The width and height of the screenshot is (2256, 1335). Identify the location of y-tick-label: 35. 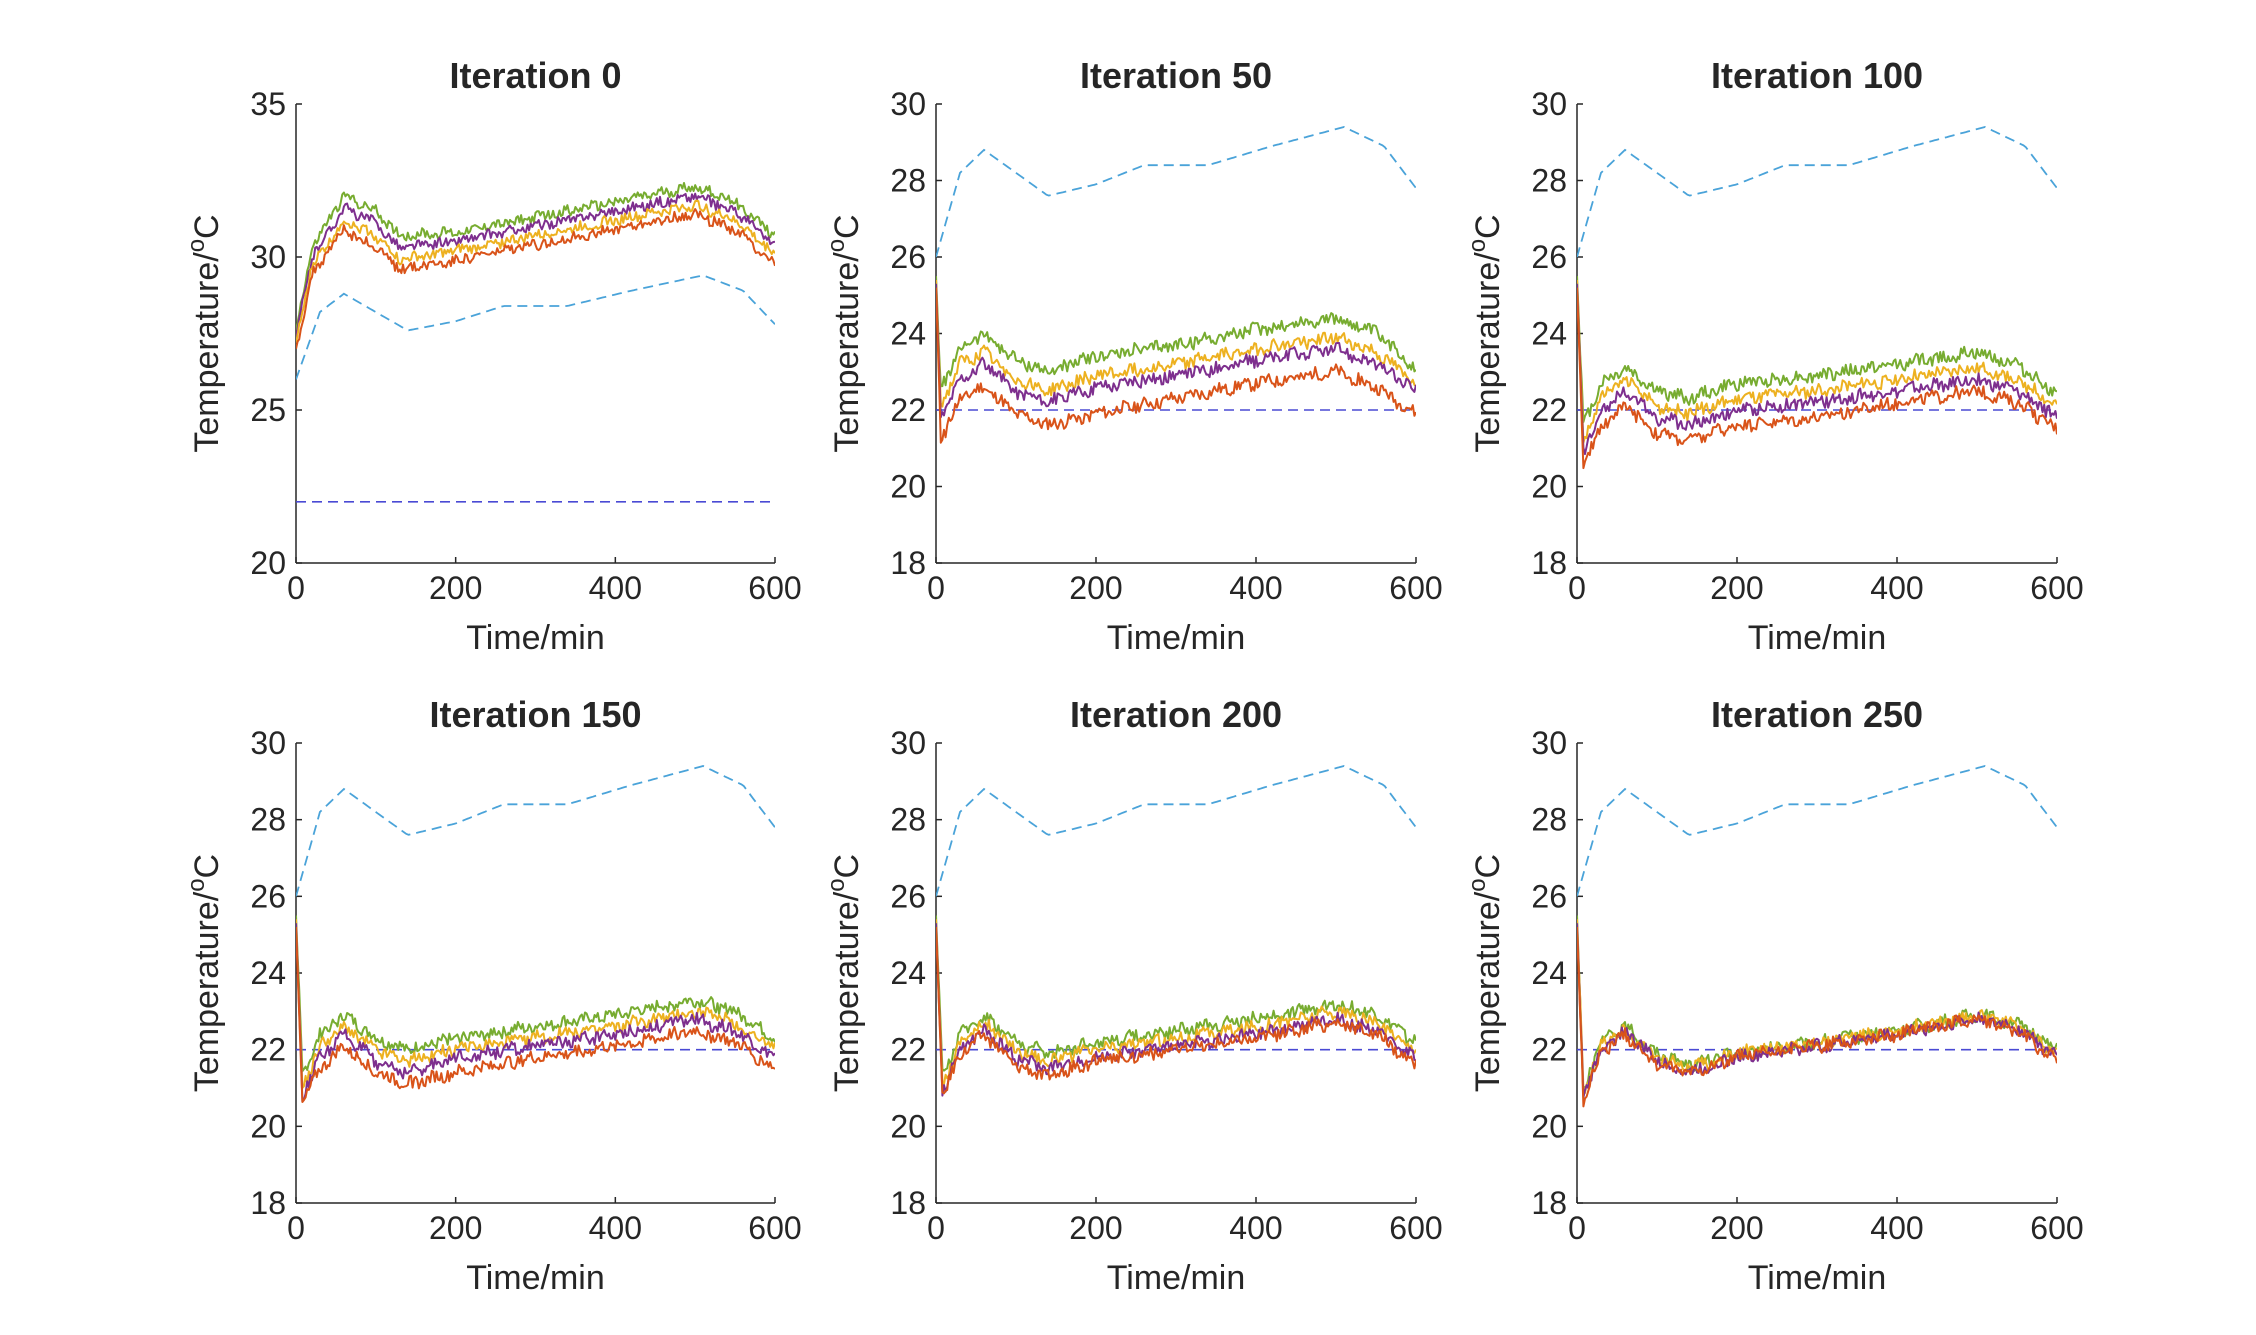
(268, 104).